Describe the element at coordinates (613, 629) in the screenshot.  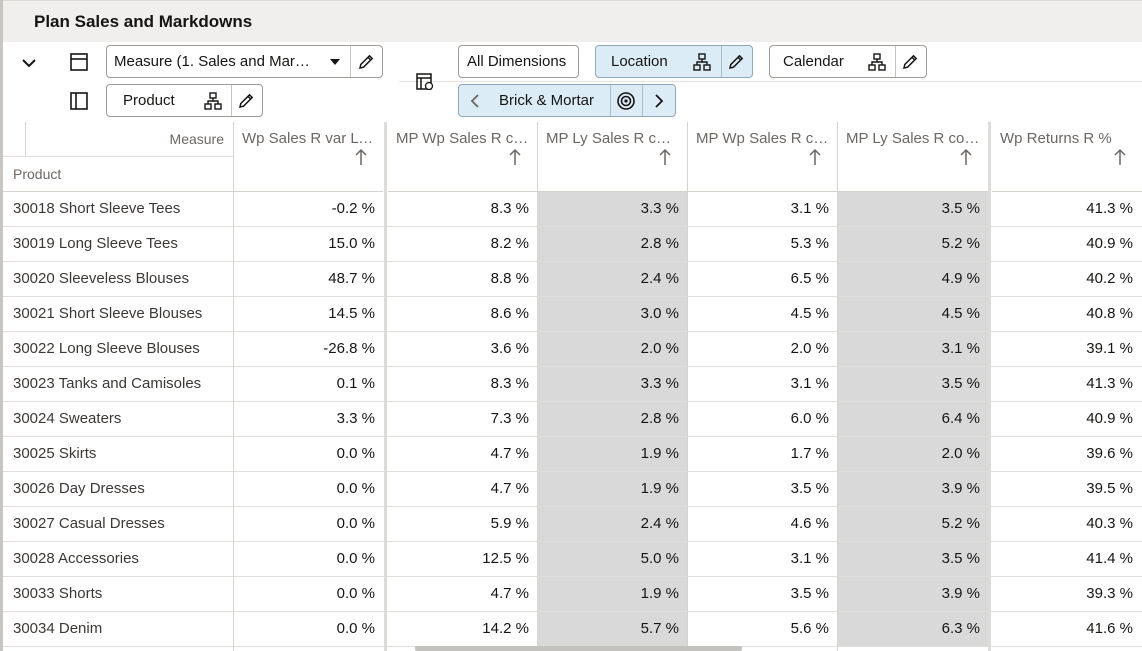
I see `data-cell: 5.7 %` at that location.